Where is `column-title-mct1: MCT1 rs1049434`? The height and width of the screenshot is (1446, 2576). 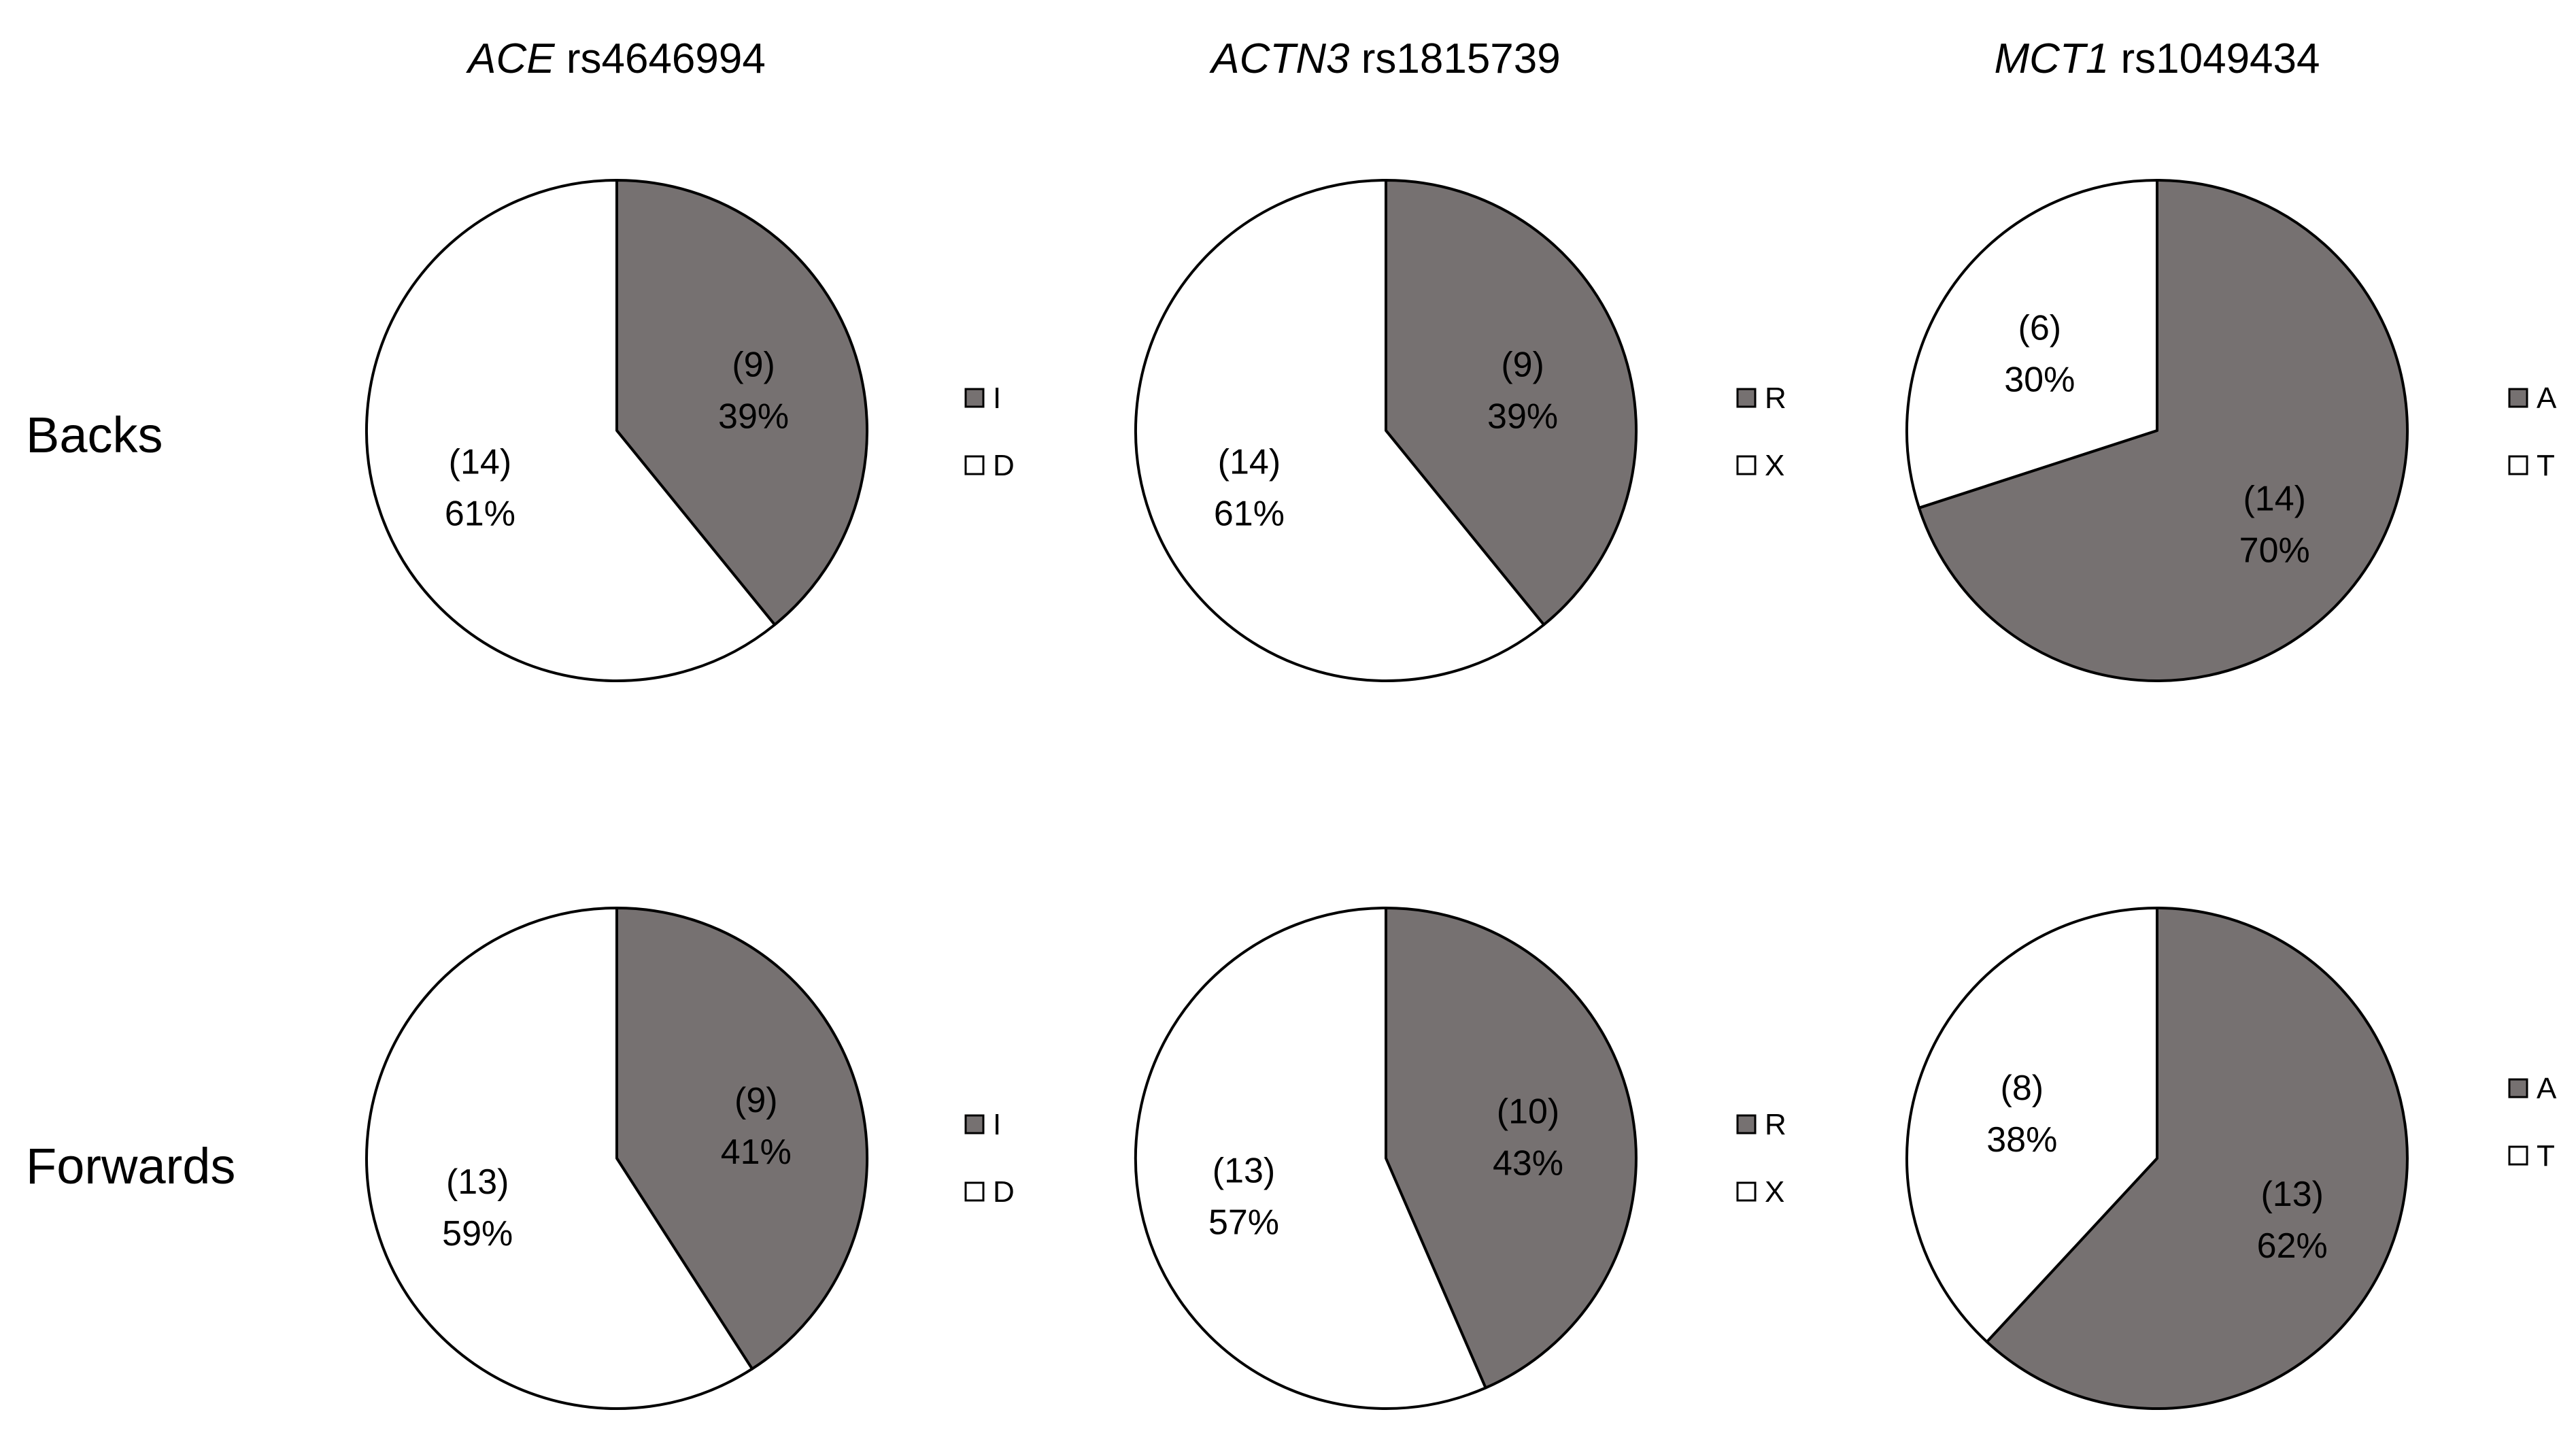 column-title-mct1: MCT1 rs1049434 is located at coordinates (2157, 59).